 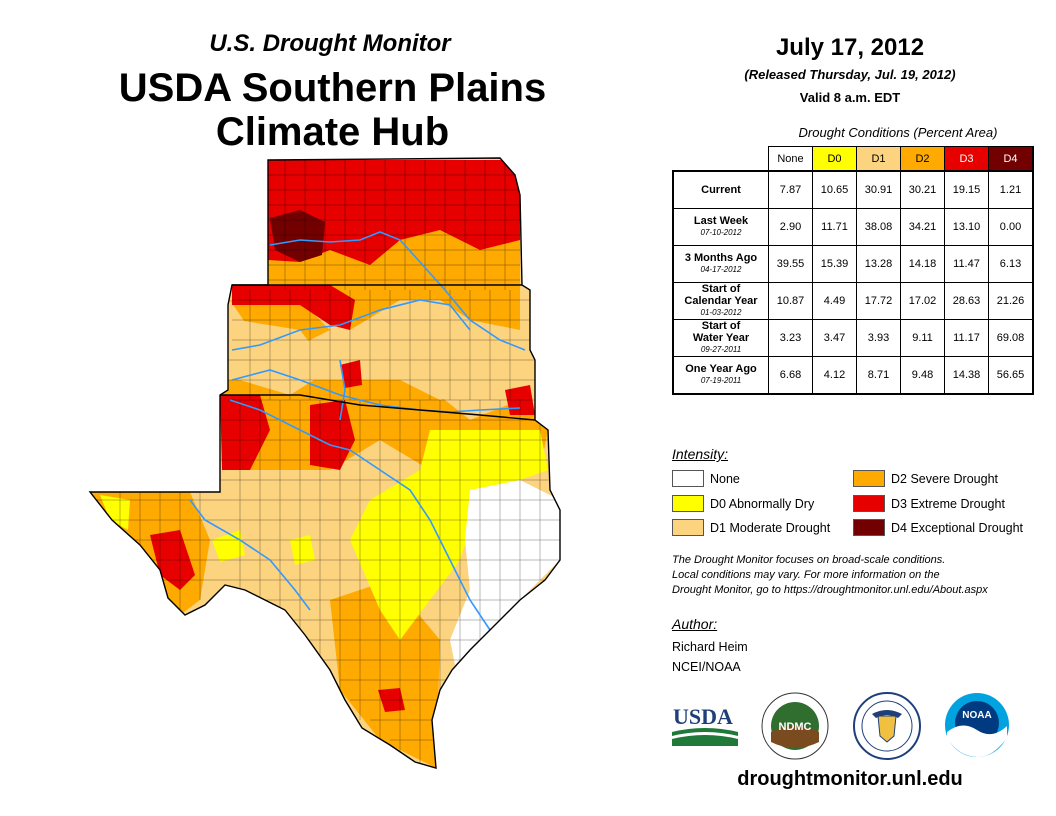 I want to click on row-label-line: One Year Ago, so click(x=721, y=369).